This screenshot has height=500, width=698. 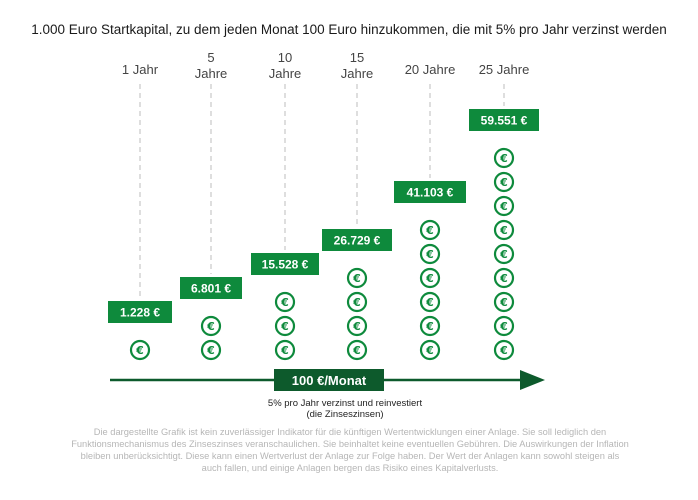 I want to click on value-label: 6.801 €, so click(x=211, y=289).